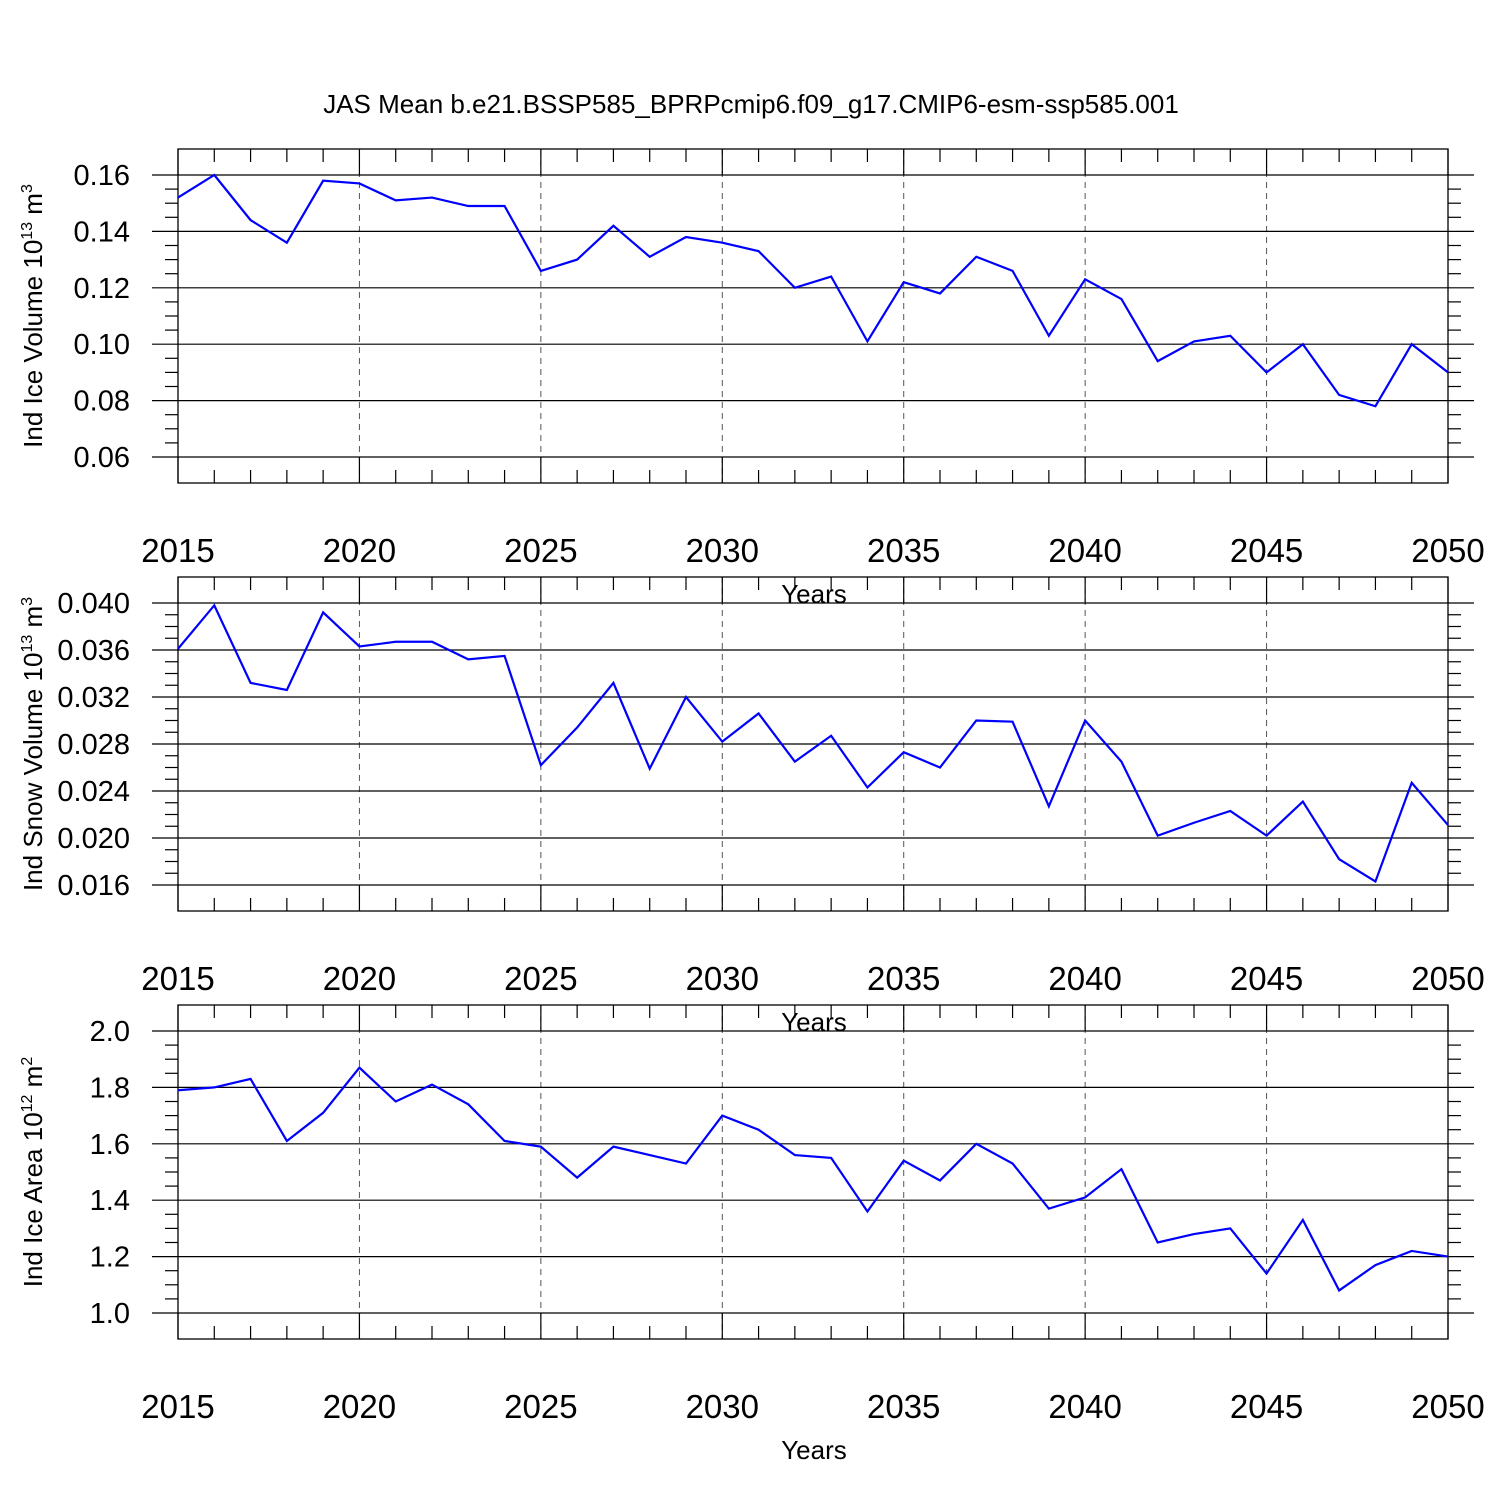 The height and width of the screenshot is (1500, 1500). I want to click on y-tick-label: 0.032, so click(93, 698).